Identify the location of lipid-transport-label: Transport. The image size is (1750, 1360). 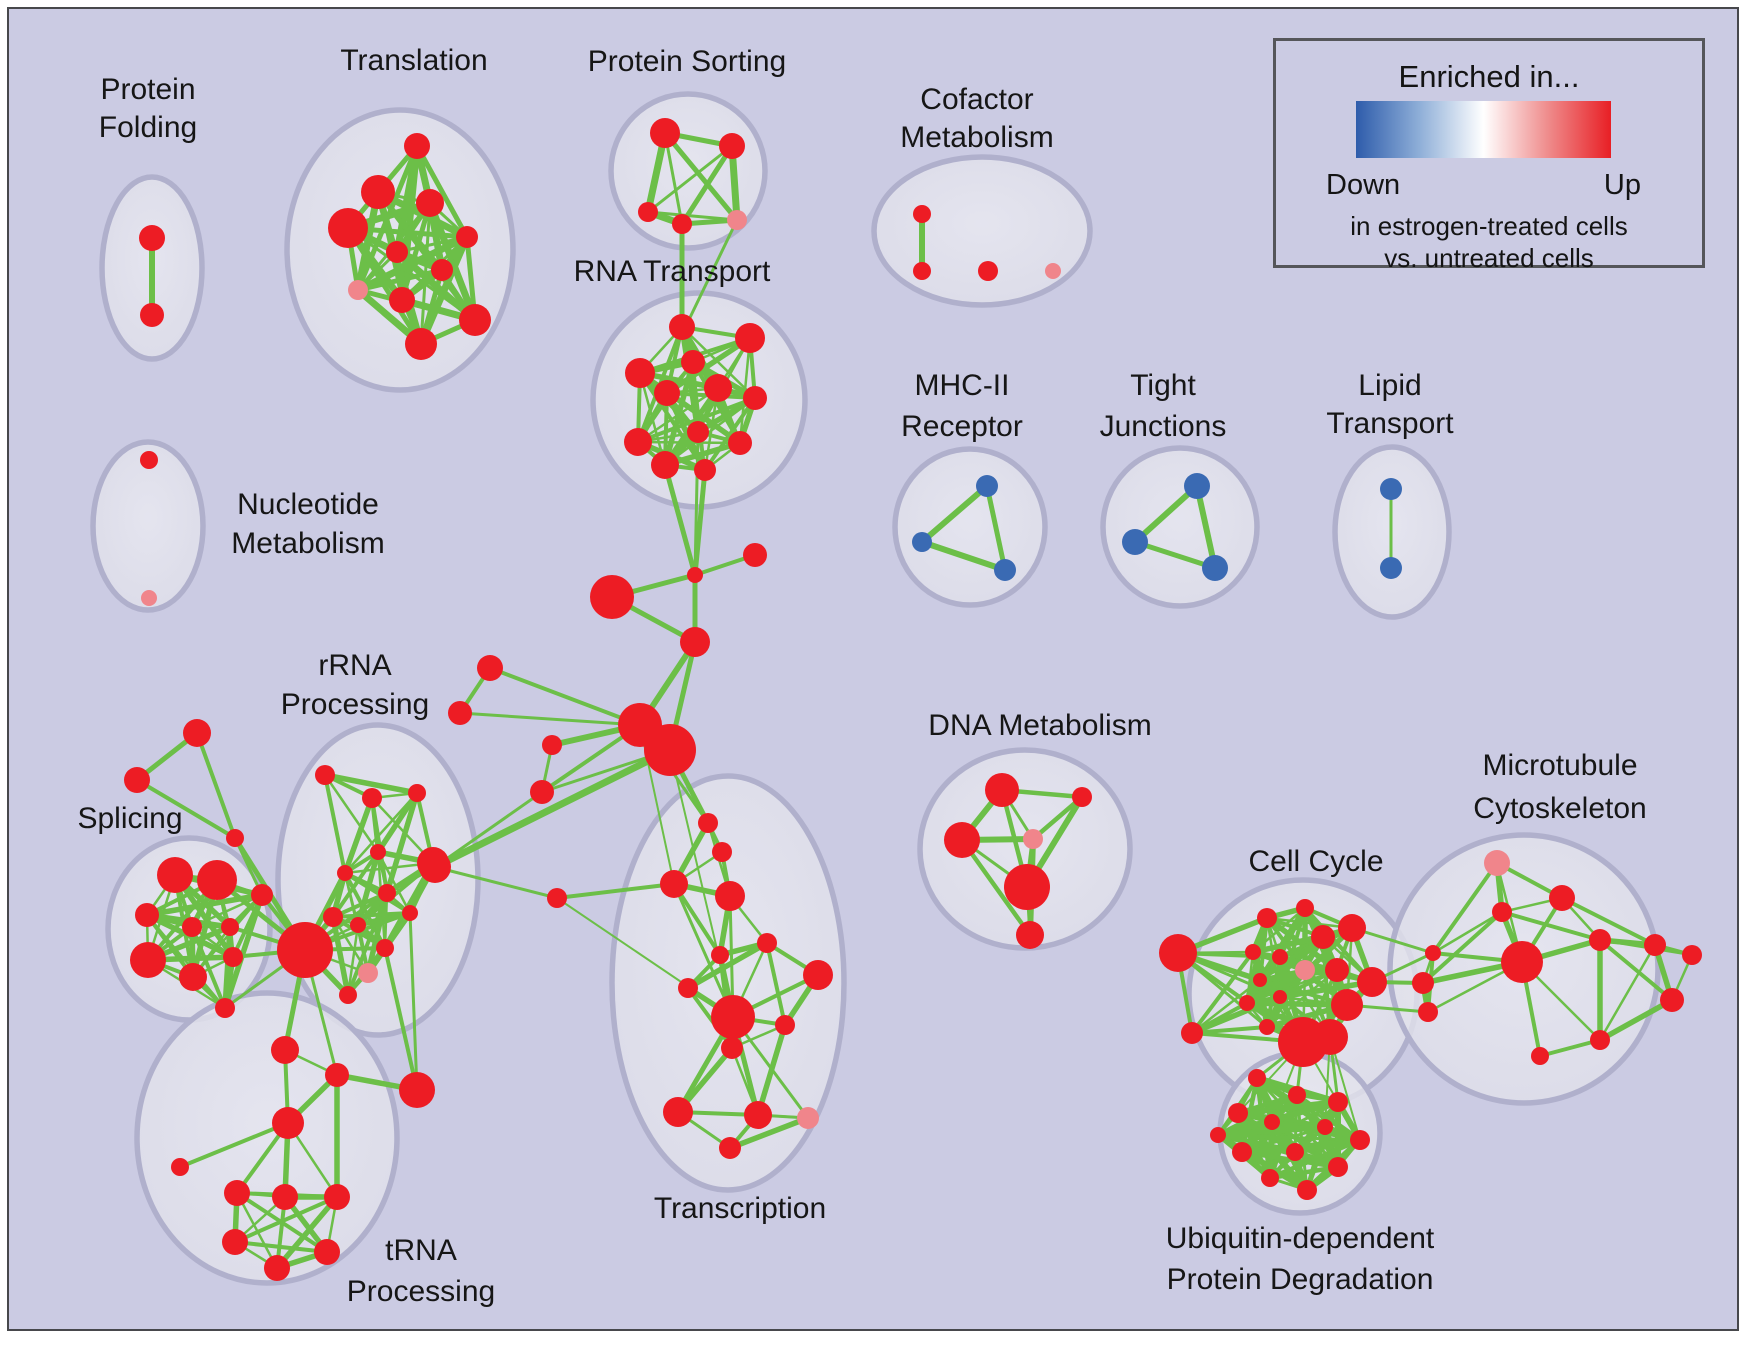
(1390, 423).